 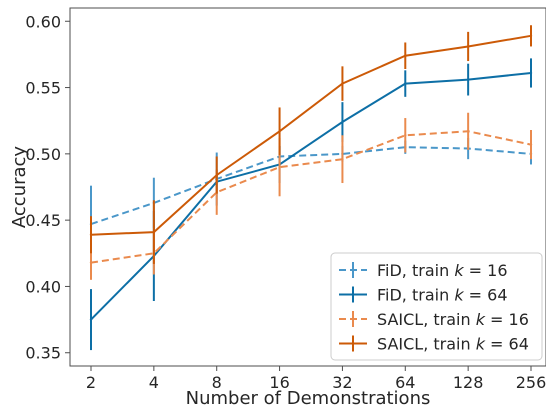 I want to click on legend-label: SAICL, train k = 16, so click(x=453, y=319).